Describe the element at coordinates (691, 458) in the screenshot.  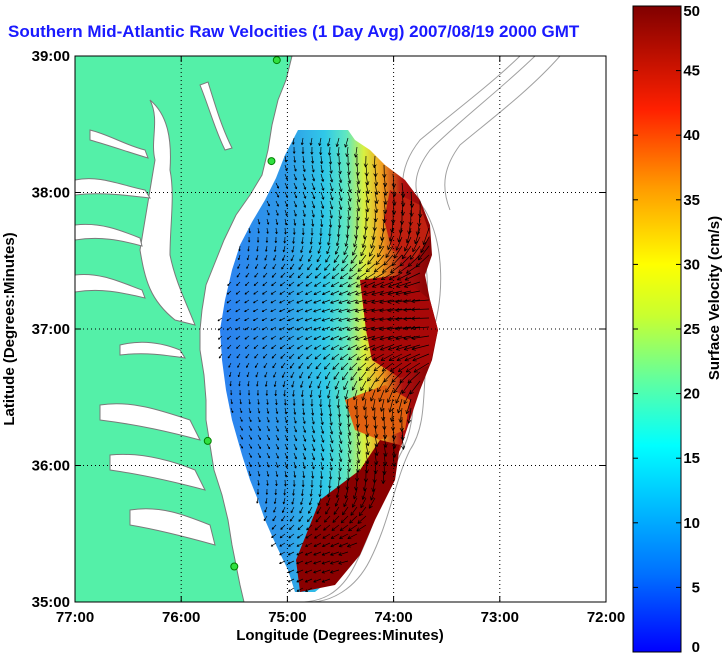
I see `colorbar-tick-label: 15` at that location.